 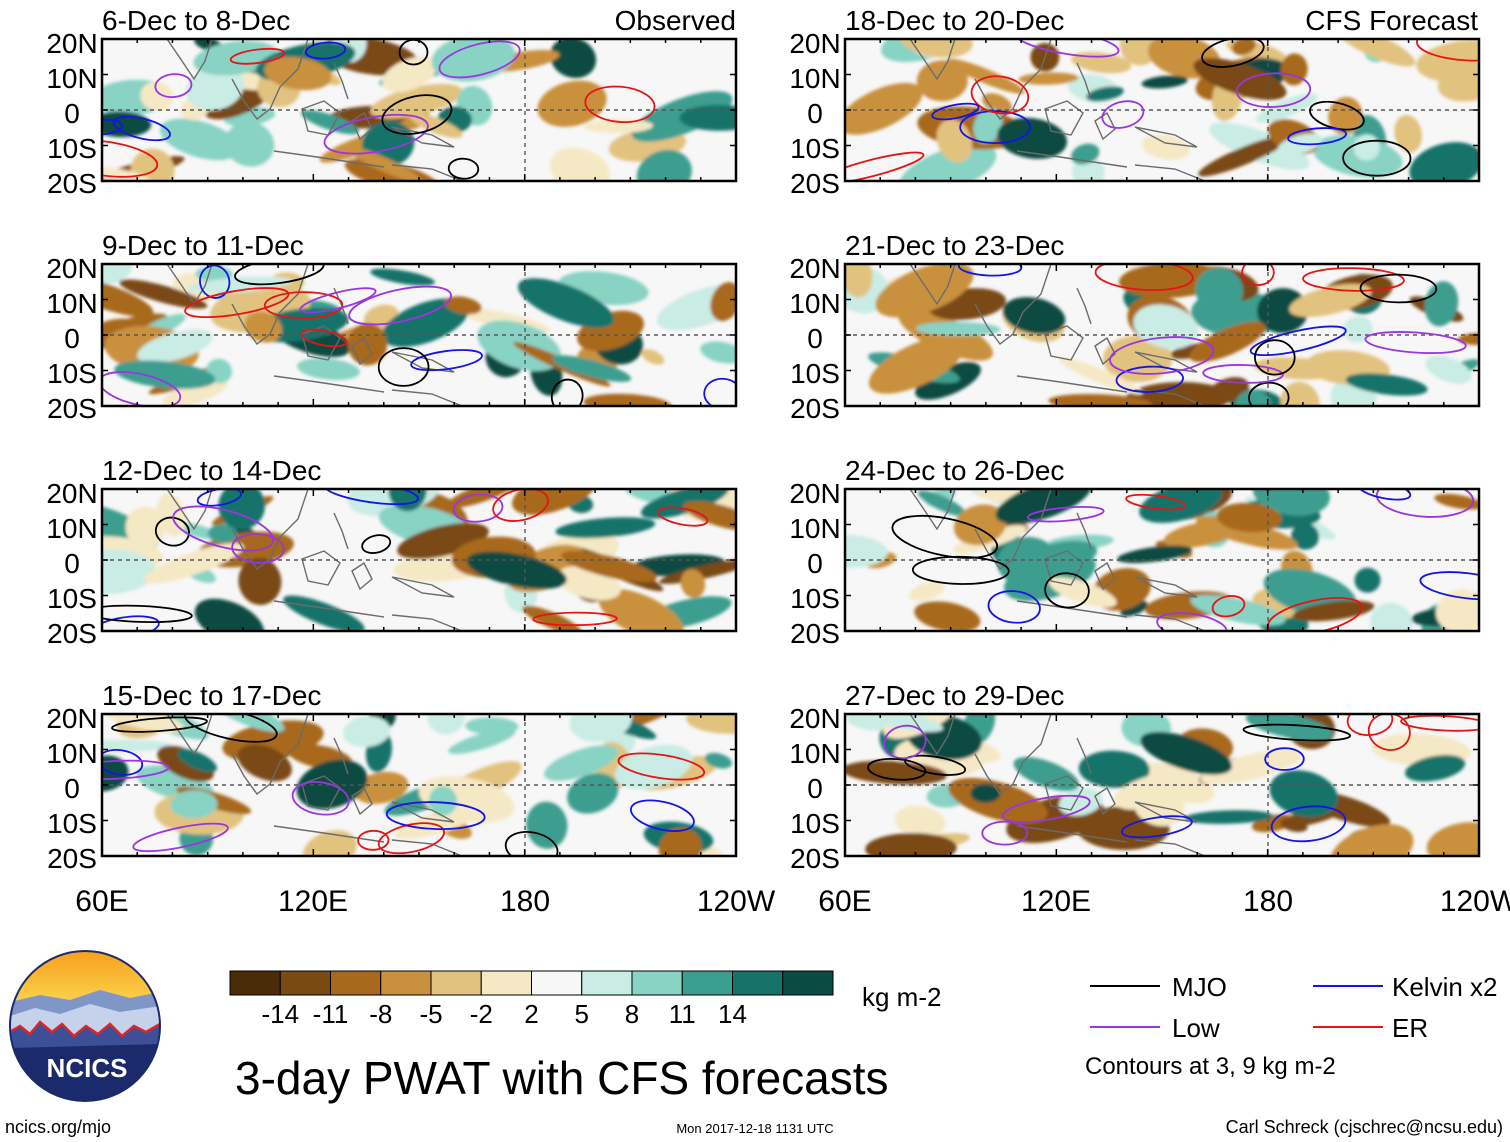 What do you see at coordinates (954, 470) in the screenshot?
I see `panel-title: 24-Dec to 26-Dec` at bounding box center [954, 470].